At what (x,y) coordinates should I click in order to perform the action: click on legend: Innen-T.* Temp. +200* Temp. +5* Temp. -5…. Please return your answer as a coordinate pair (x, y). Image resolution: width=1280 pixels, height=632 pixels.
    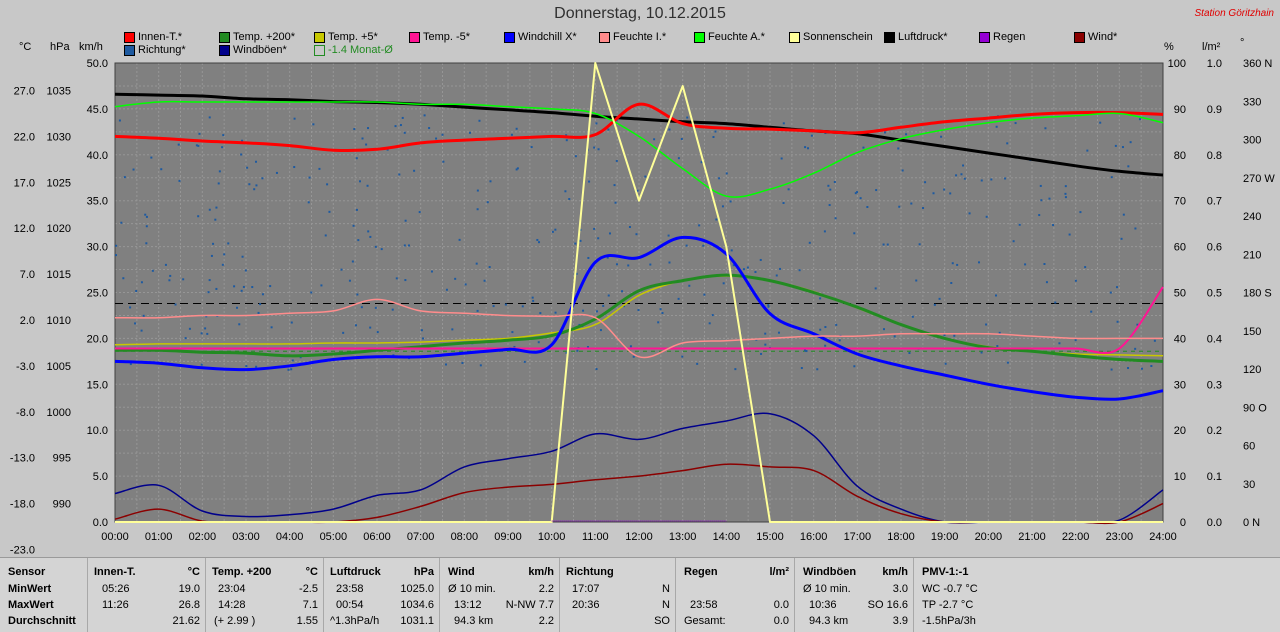
    Looking at the image, I should click on (640, 45).